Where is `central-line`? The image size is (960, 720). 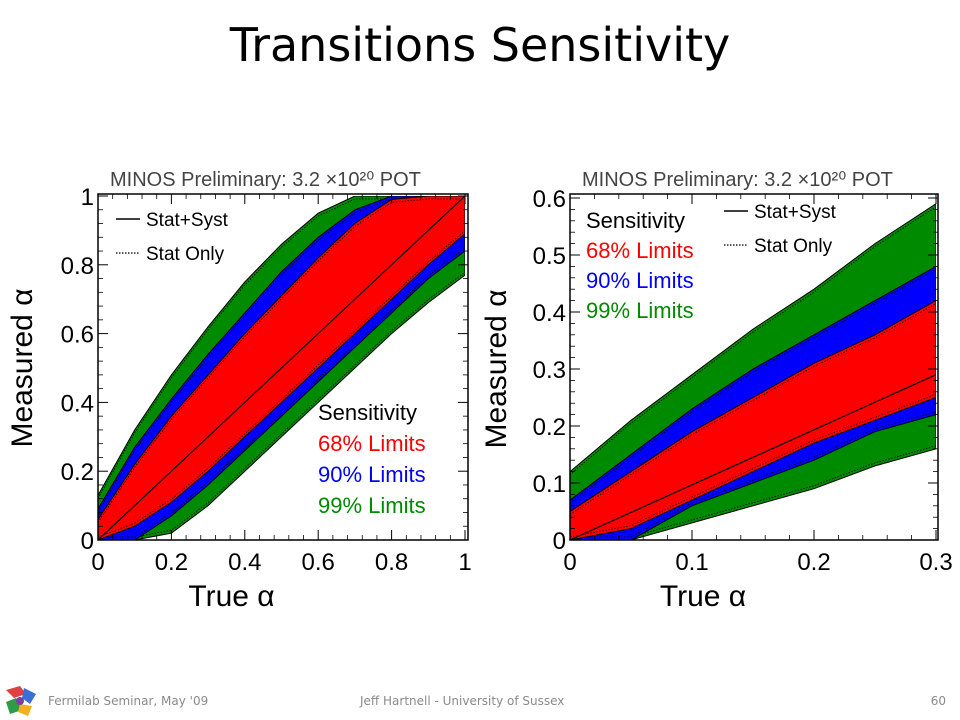 central-line is located at coordinates (753, 457).